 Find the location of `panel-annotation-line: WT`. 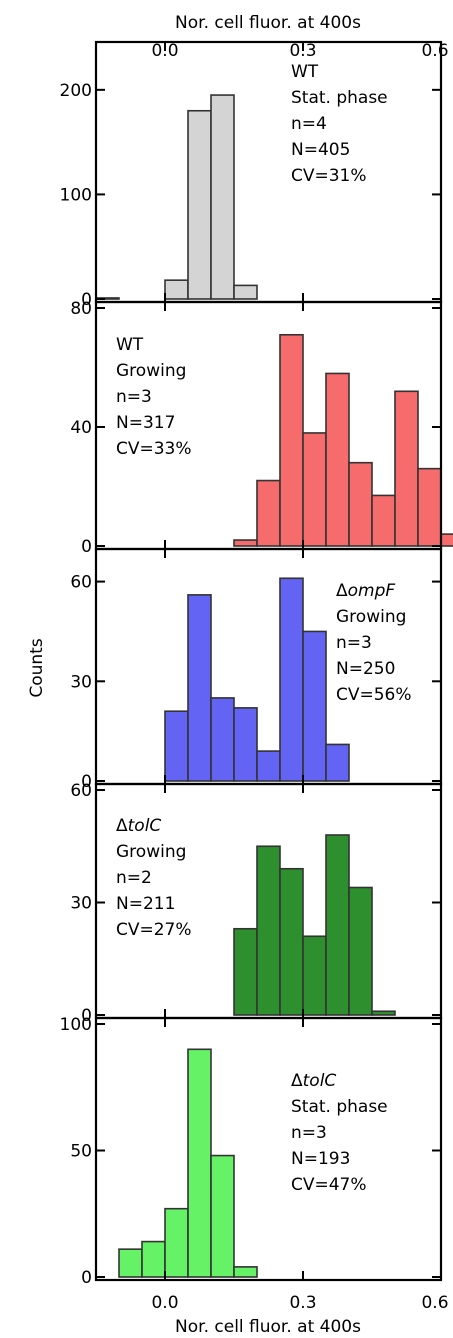

panel-annotation-line: WT is located at coordinates (130, 345).